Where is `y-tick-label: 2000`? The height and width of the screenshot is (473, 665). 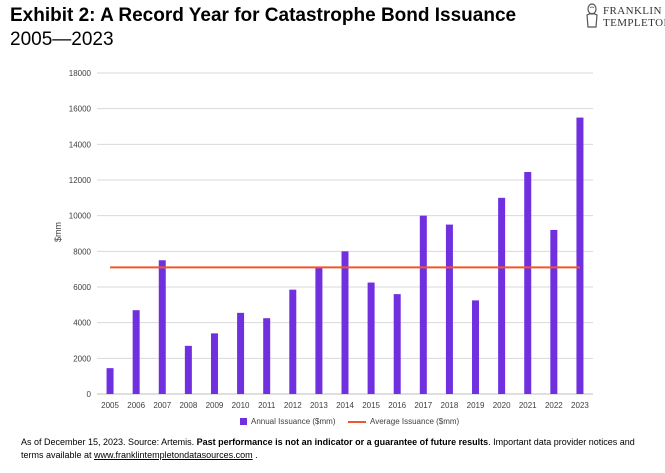
y-tick-label: 2000 is located at coordinates (82, 358).